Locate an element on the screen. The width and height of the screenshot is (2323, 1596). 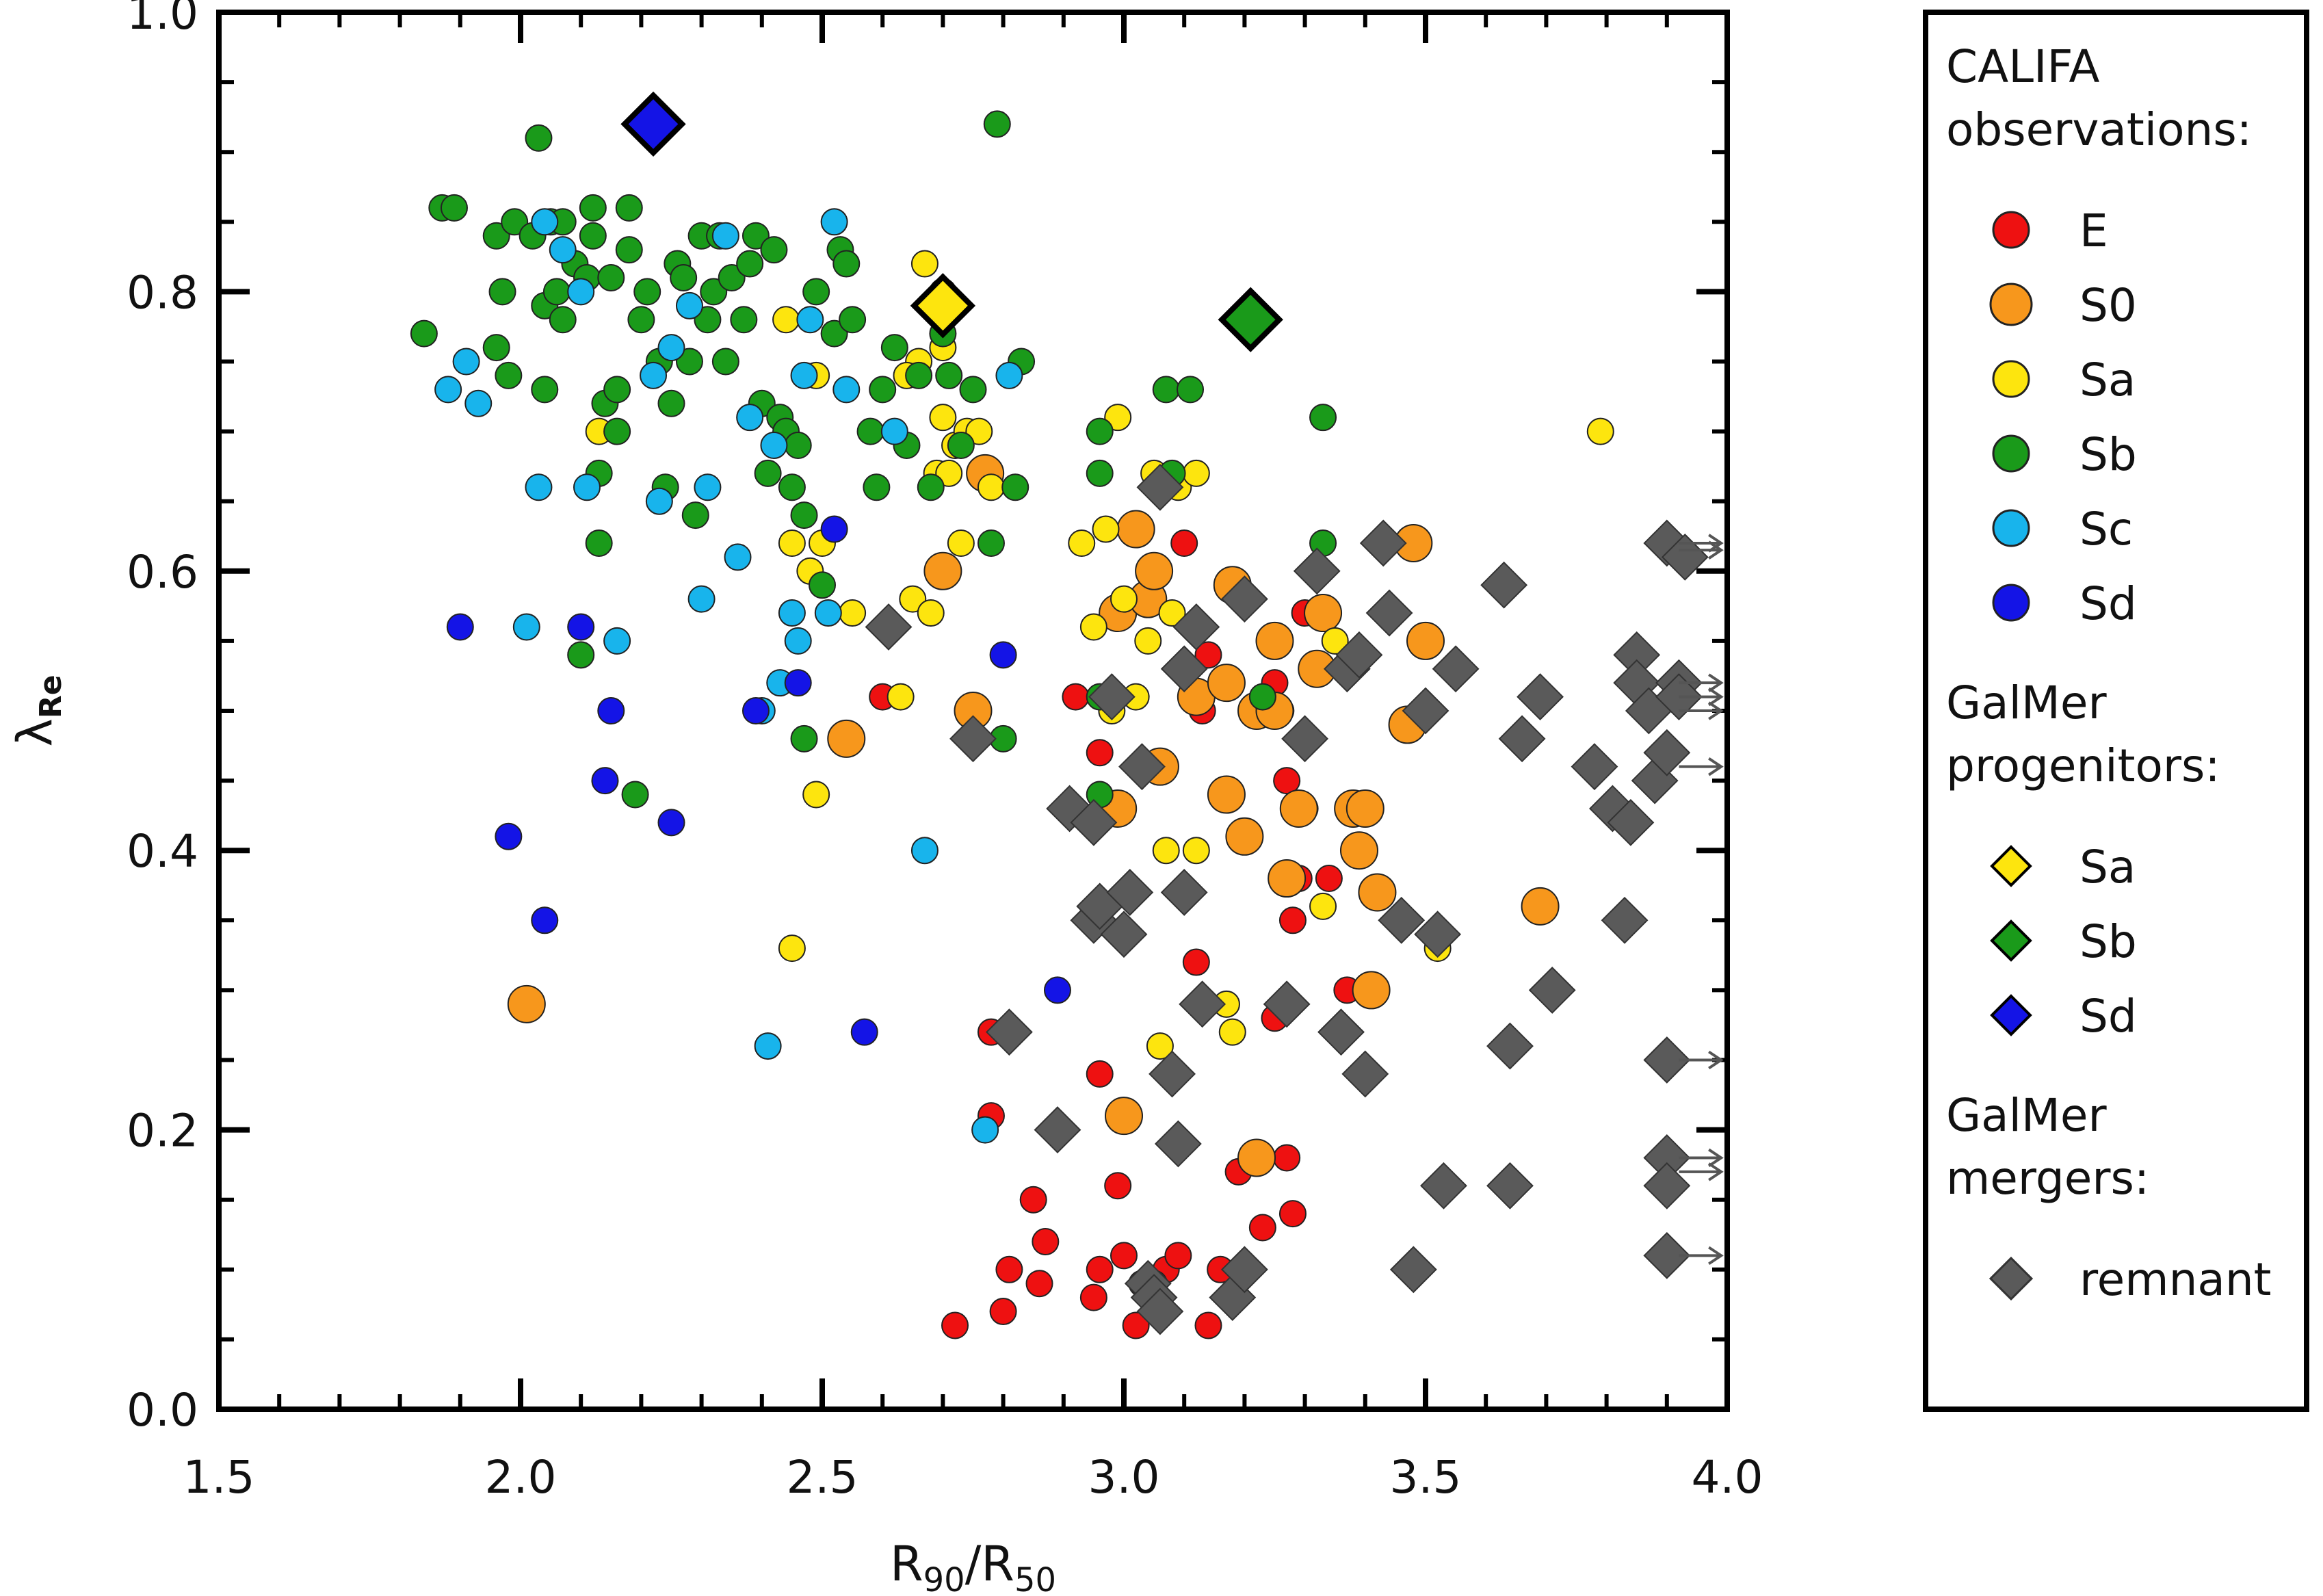
y-tick-label: 0.0 is located at coordinates (162, 1410).